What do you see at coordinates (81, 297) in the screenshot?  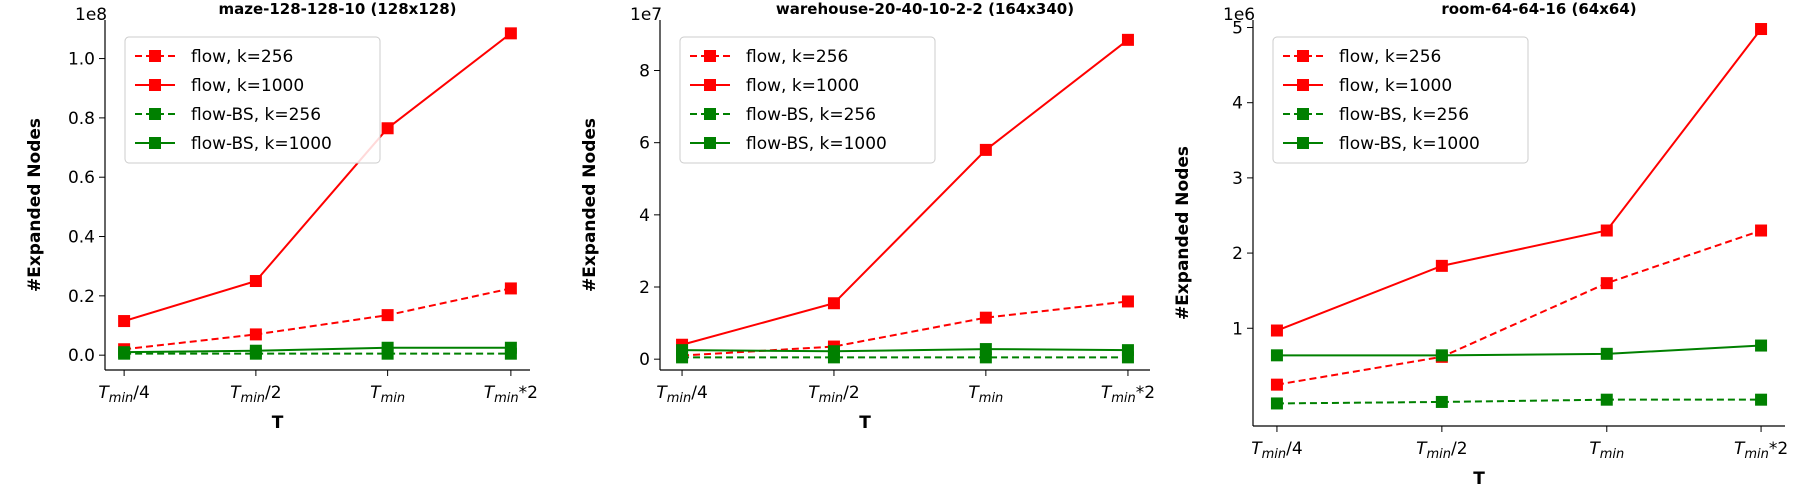 I see `y-tick-label: 0.2` at bounding box center [81, 297].